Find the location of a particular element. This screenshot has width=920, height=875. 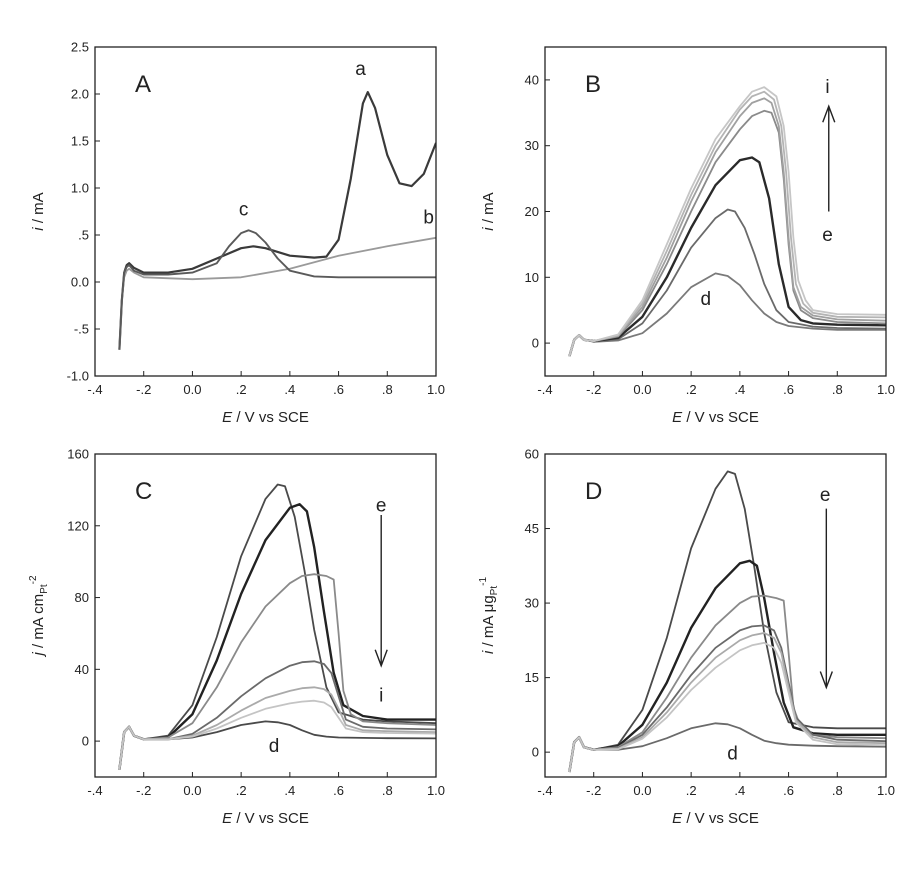

panel-letter: D is located at coordinates (593, 491).